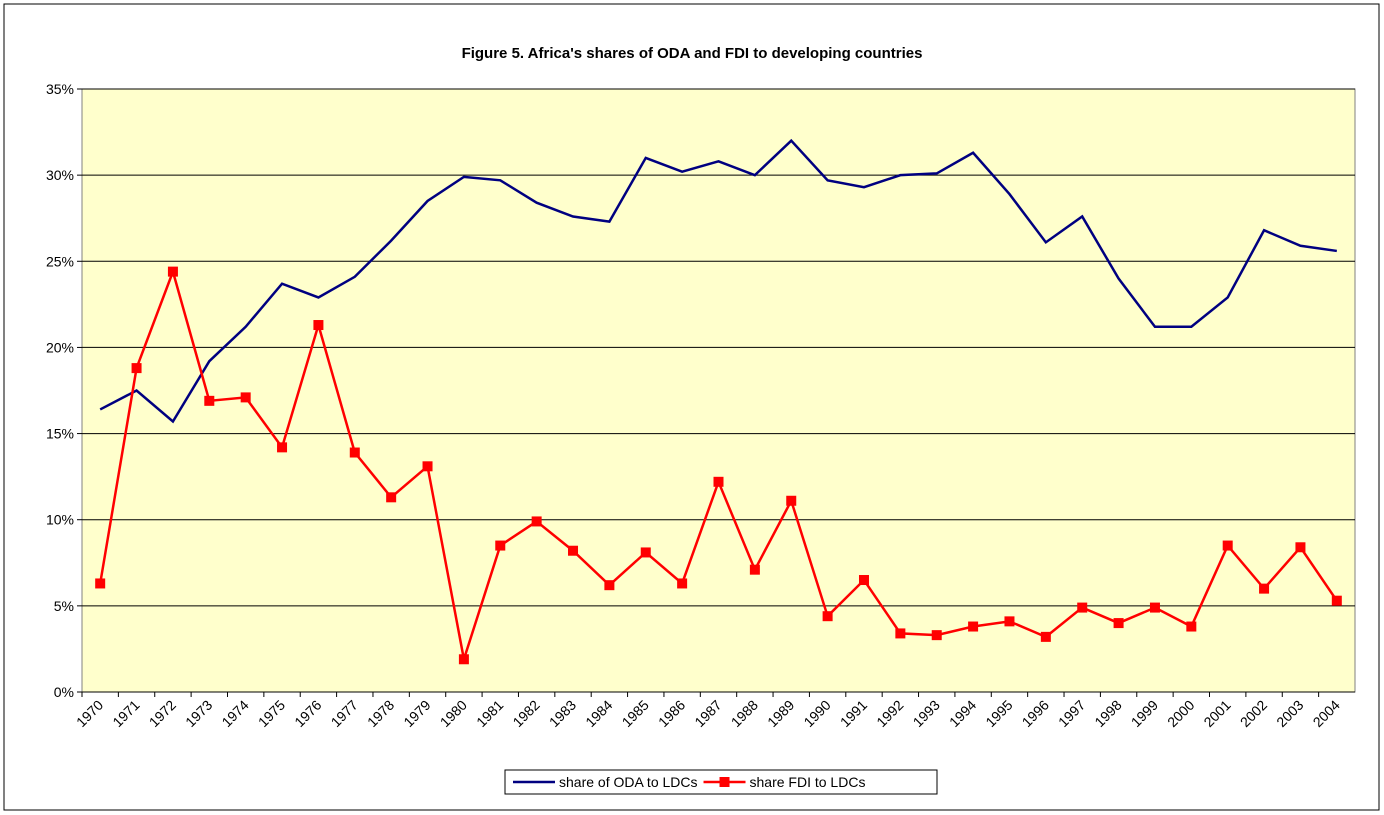 This screenshot has height=815, width=1384. I want to click on y-tick-label: 20%, so click(60, 347).